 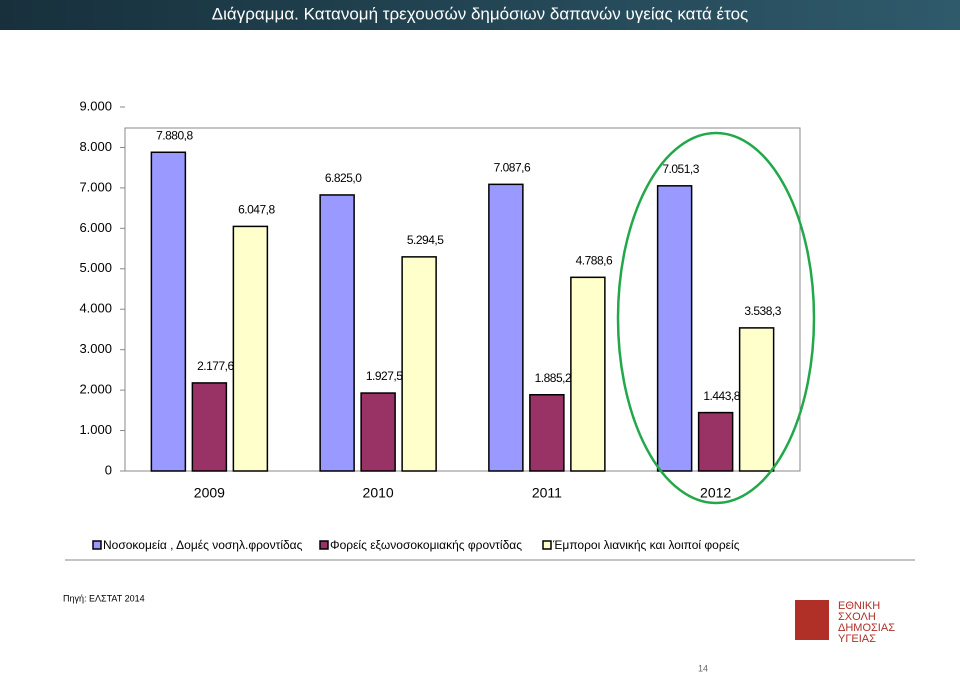 What do you see at coordinates (95, 429) in the screenshot?
I see `y-tick-label: 1.000` at bounding box center [95, 429].